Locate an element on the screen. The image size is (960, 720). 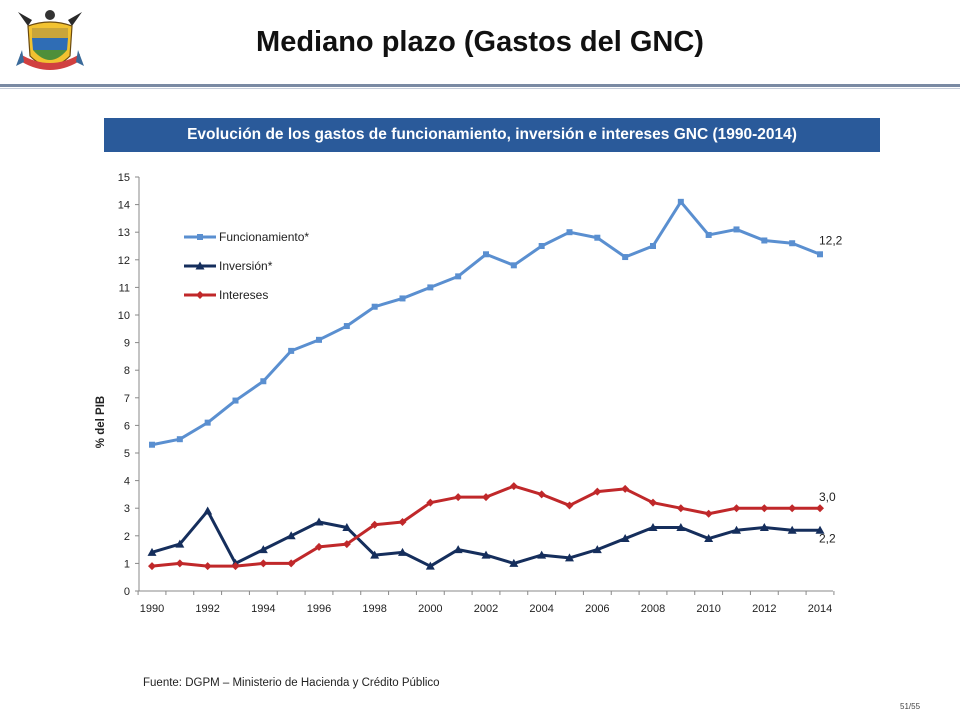
y-tick-label: 4 is located at coordinates (127, 482).